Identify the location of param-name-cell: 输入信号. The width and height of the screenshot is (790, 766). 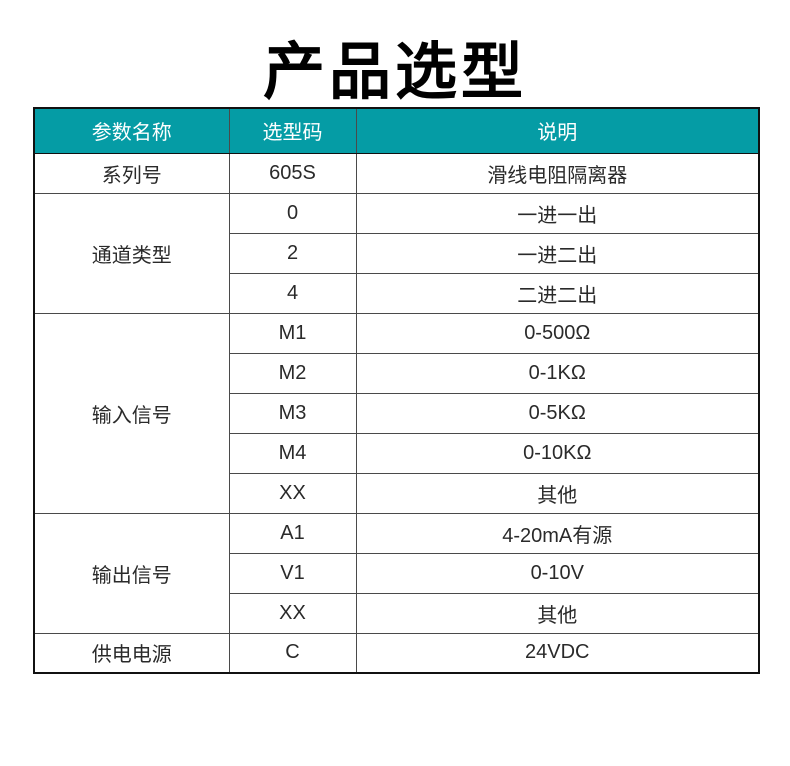
(131, 413).